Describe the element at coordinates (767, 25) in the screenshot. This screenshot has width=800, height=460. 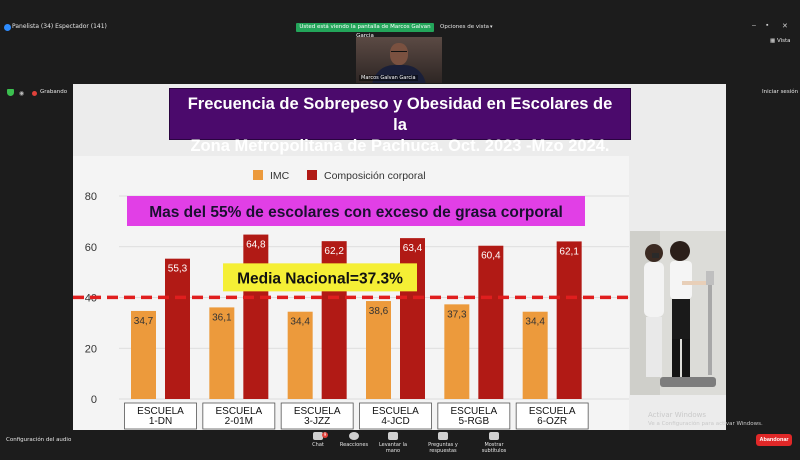
I see `maximize-icon: ▪` at that location.